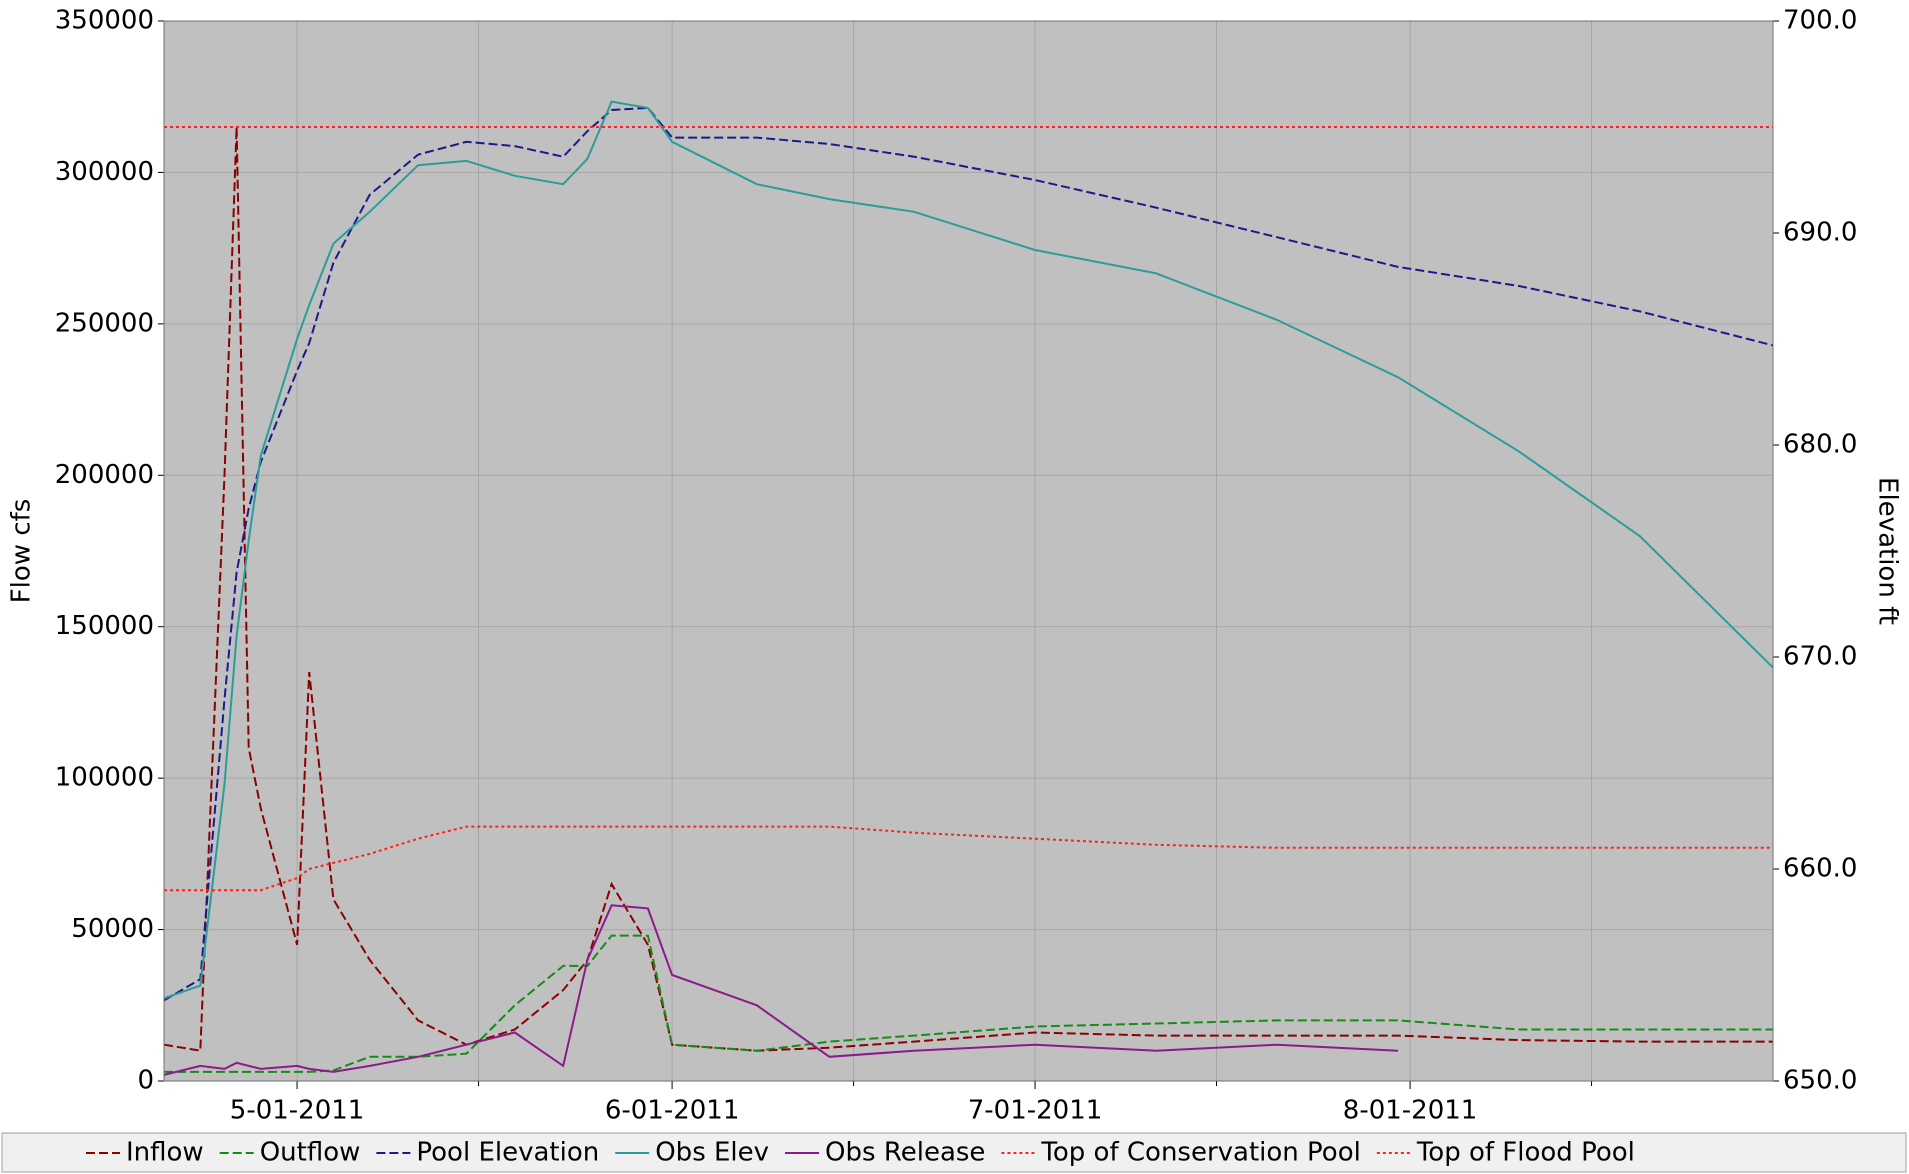 Image resolution: width=1909 pixels, height=1174 pixels. Describe the element at coordinates (1525, 1153) in the screenshot. I see `legend-label: Top of Flood Pool` at that location.